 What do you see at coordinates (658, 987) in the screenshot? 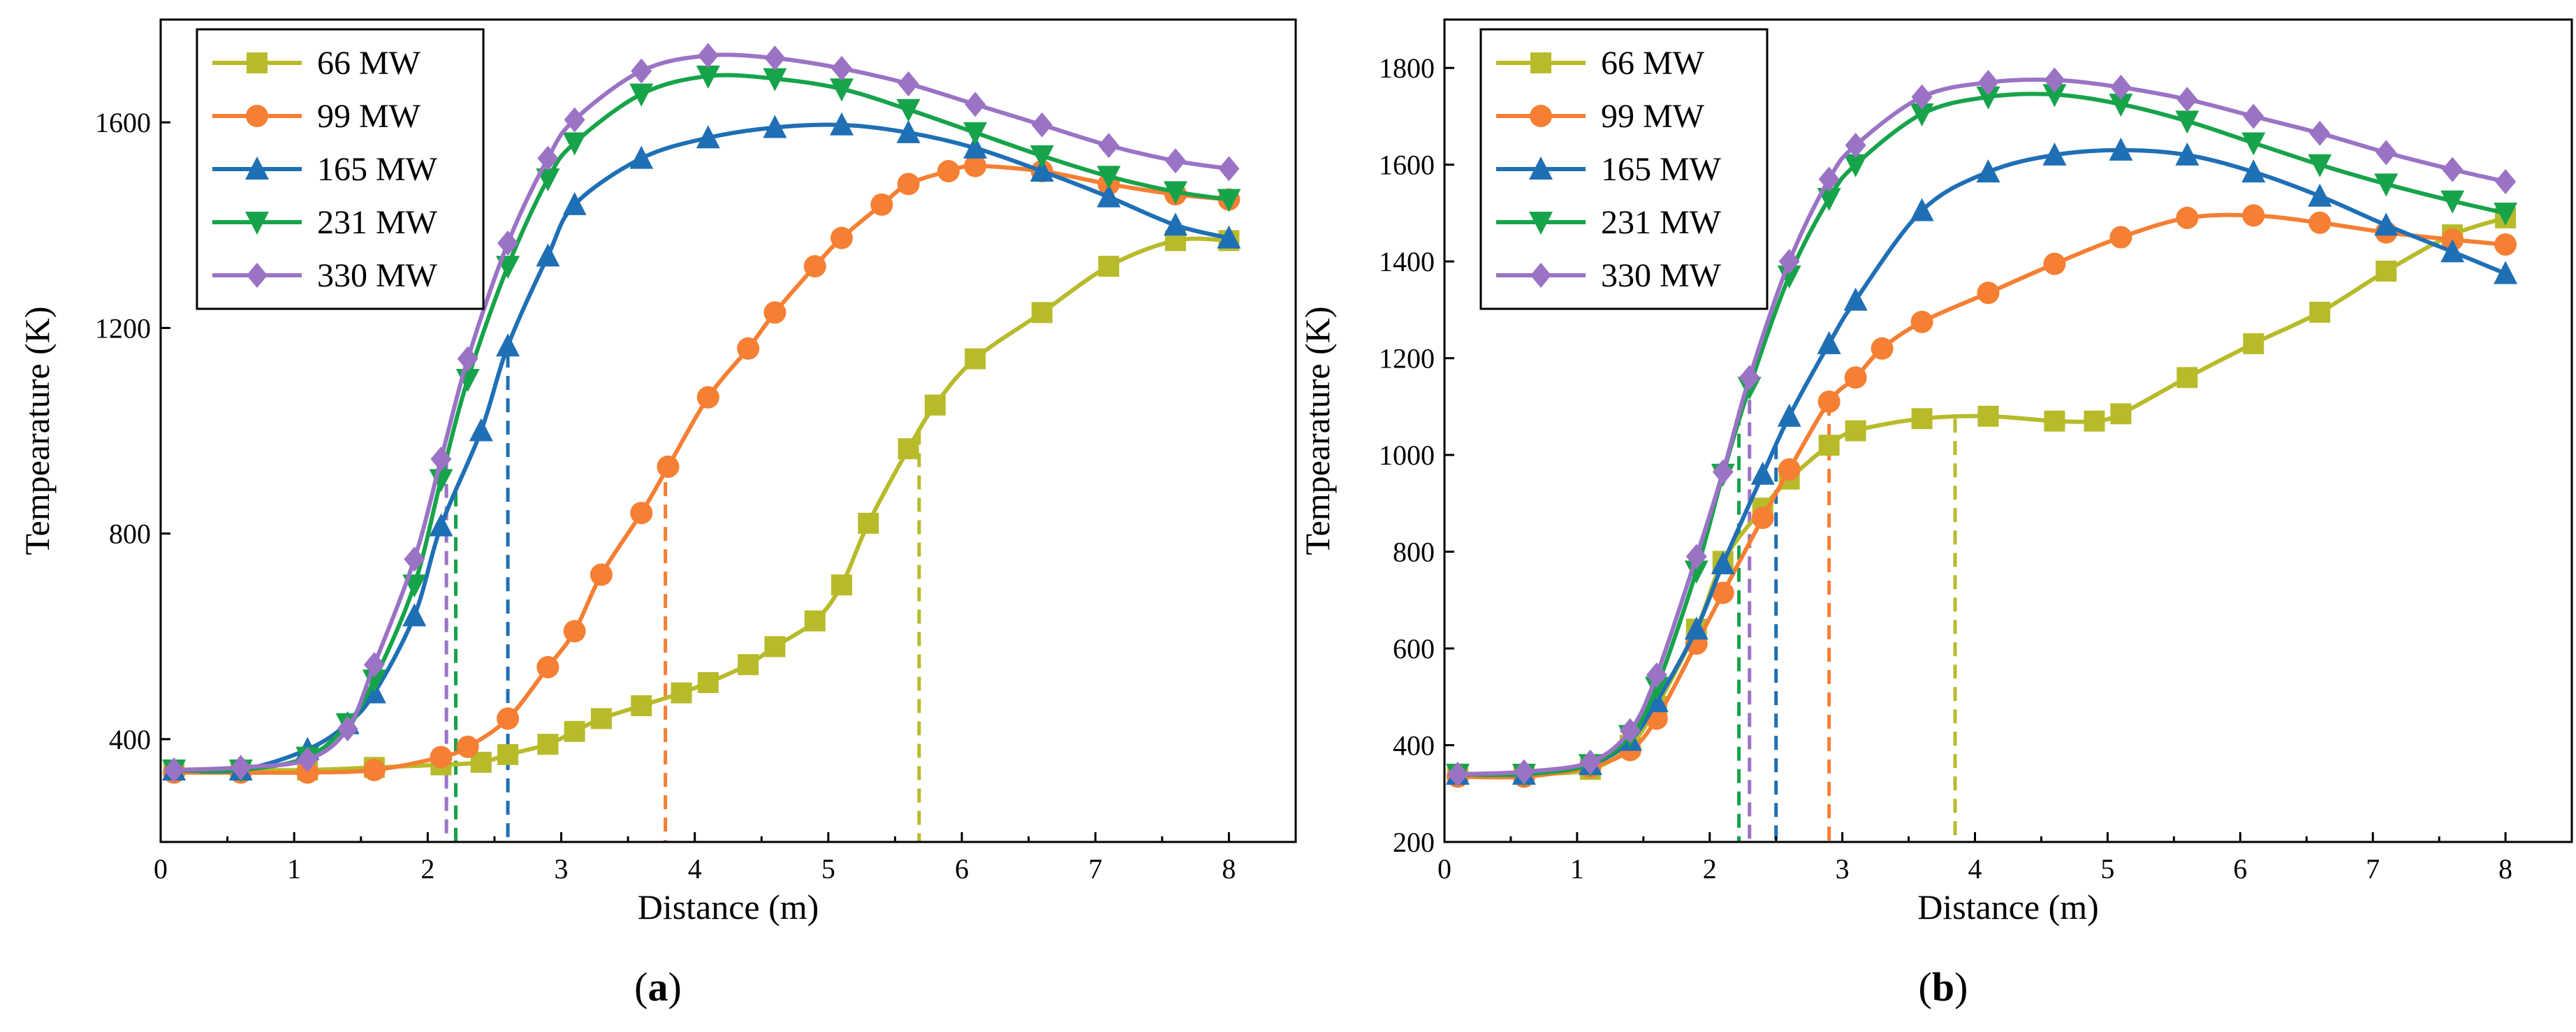
I see `panel-label: (a)` at bounding box center [658, 987].